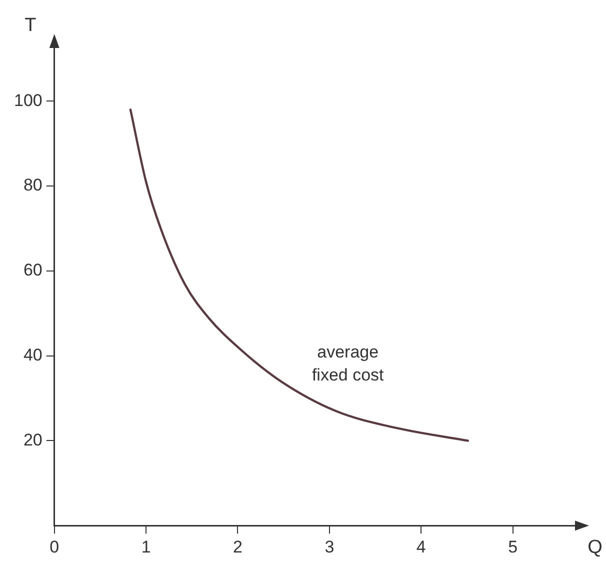 The height and width of the screenshot is (568, 606). I want to click on y-axis-title: T, so click(30, 25).